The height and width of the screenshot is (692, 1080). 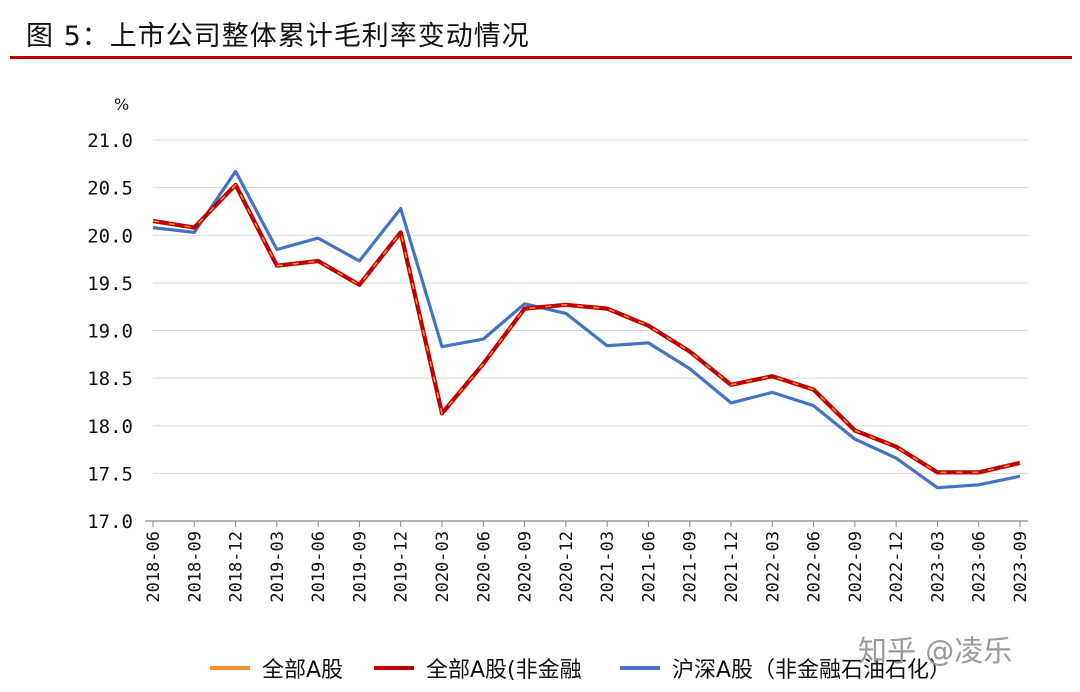 What do you see at coordinates (640, 668) in the screenshot?
I see `legend-swatch-hs-a` at bounding box center [640, 668].